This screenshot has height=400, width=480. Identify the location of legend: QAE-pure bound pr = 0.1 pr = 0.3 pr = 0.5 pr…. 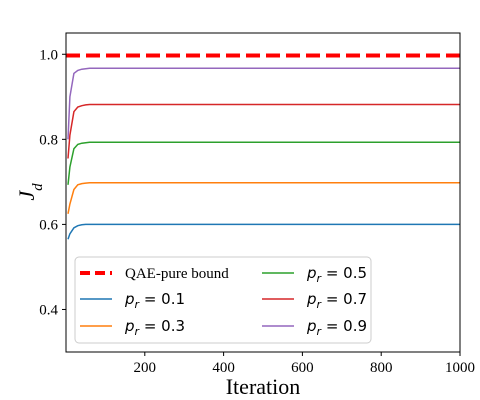
(223, 300).